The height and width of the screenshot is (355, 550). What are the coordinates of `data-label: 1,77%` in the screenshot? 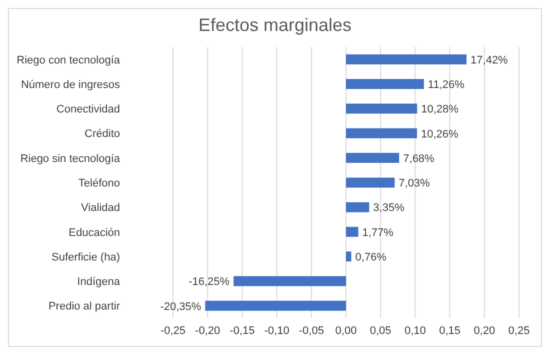 It's located at (378, 232).